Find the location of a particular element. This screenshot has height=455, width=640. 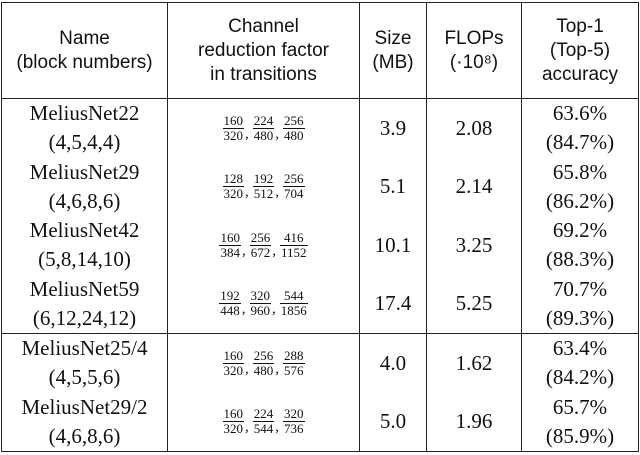

fraction-denominator: 736 is located at coordinates (294, 429).